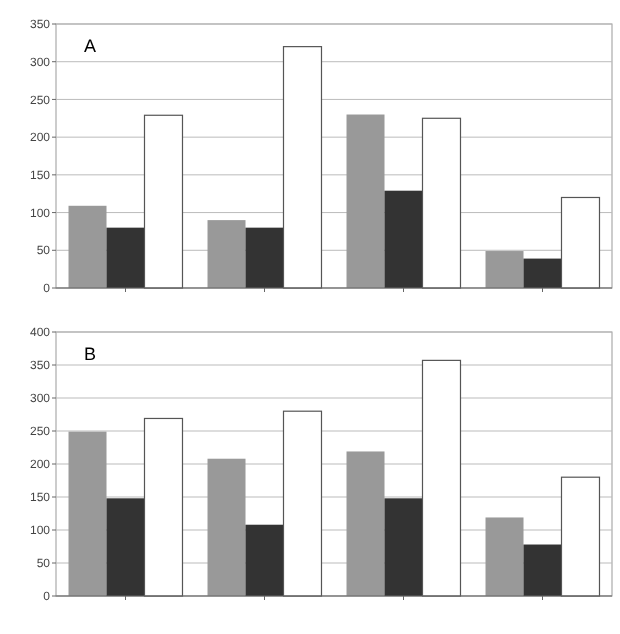  Describe the element at coordinates (90, 46) in the screenshot. I see `text: A` at that location.